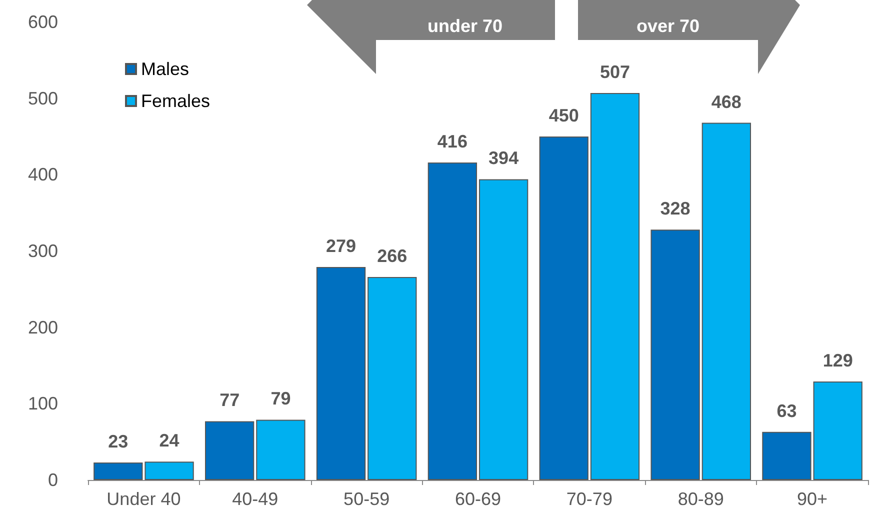 The image size is (878, 522). I want to click on data-label: 507, so click(615, 72).